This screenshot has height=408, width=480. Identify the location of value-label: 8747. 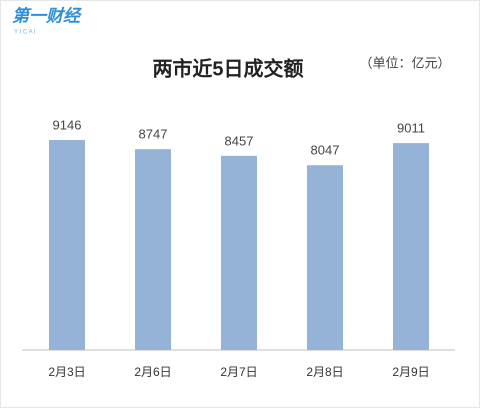
(153, 134).